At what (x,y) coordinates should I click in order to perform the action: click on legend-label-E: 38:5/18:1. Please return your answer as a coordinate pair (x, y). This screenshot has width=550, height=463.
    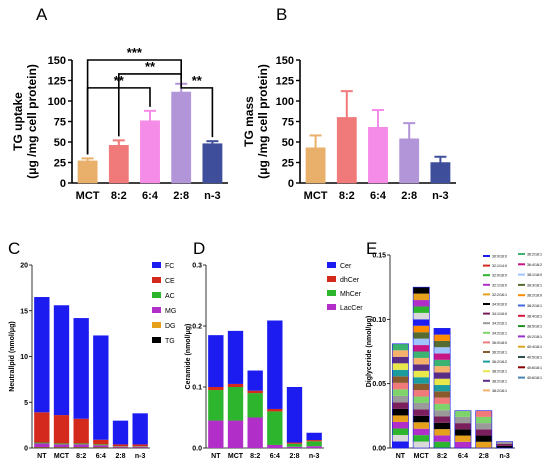
    Looking at the image, I should click on (534, 327).